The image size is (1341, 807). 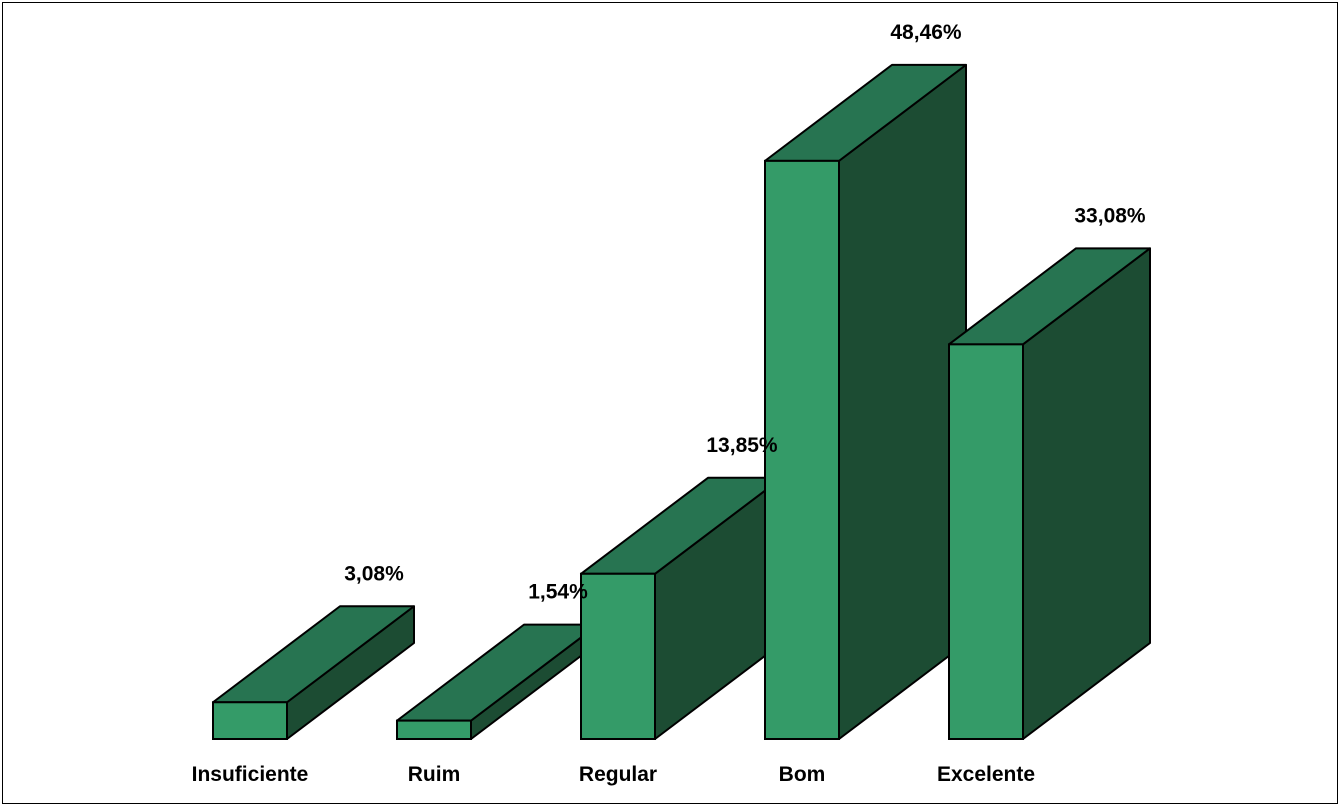 What do you see at coordinates (802, 449) in the screenshot?
I see `bar-front-bom` at bounding box center [802, 449].